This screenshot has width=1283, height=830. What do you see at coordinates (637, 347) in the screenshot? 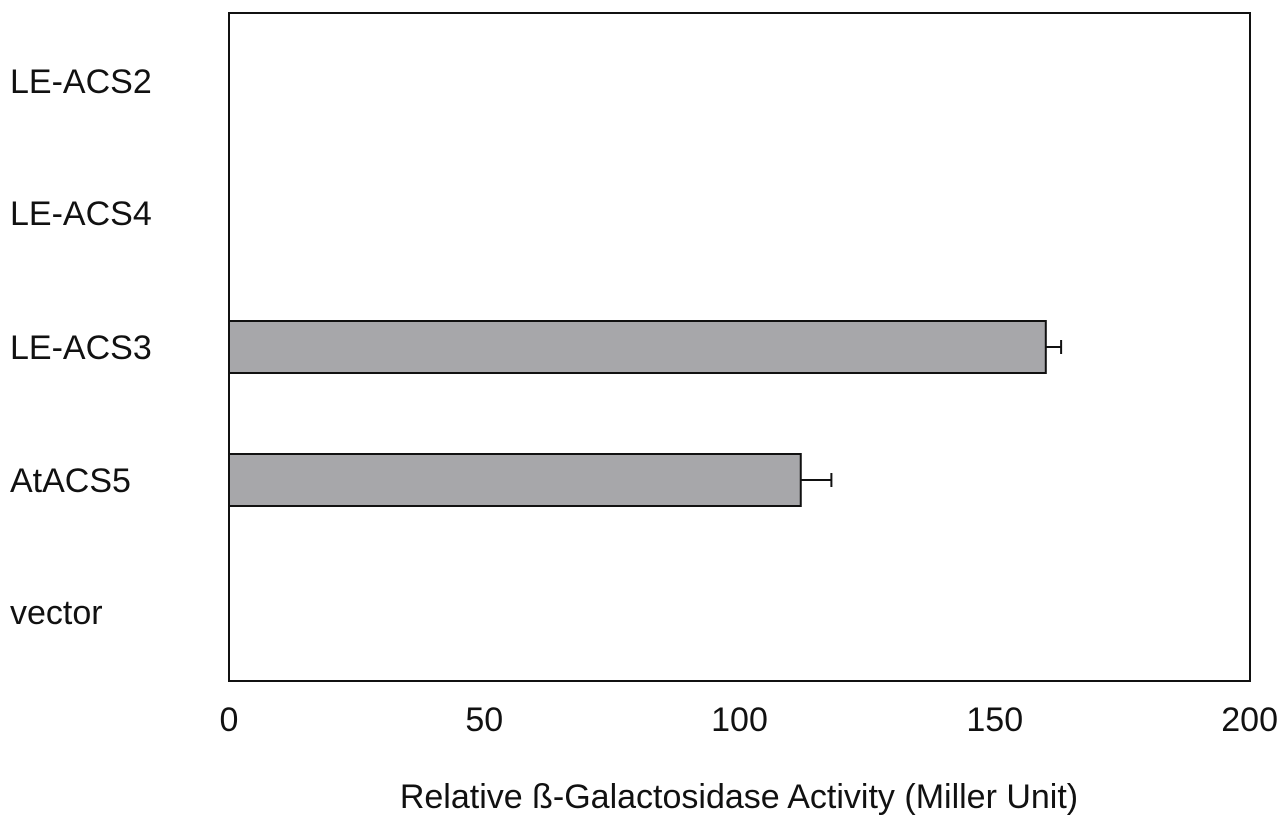
I see `bar-le-acs3` at bounding box center [637, 347].